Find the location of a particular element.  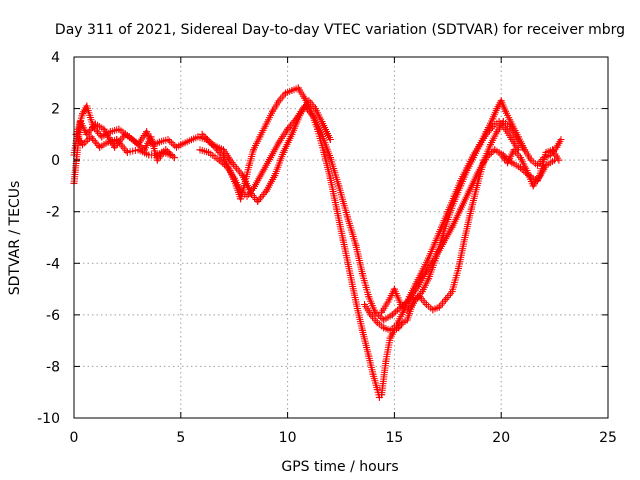

y-tick-label: 4 is located at coordinates (55, 58).